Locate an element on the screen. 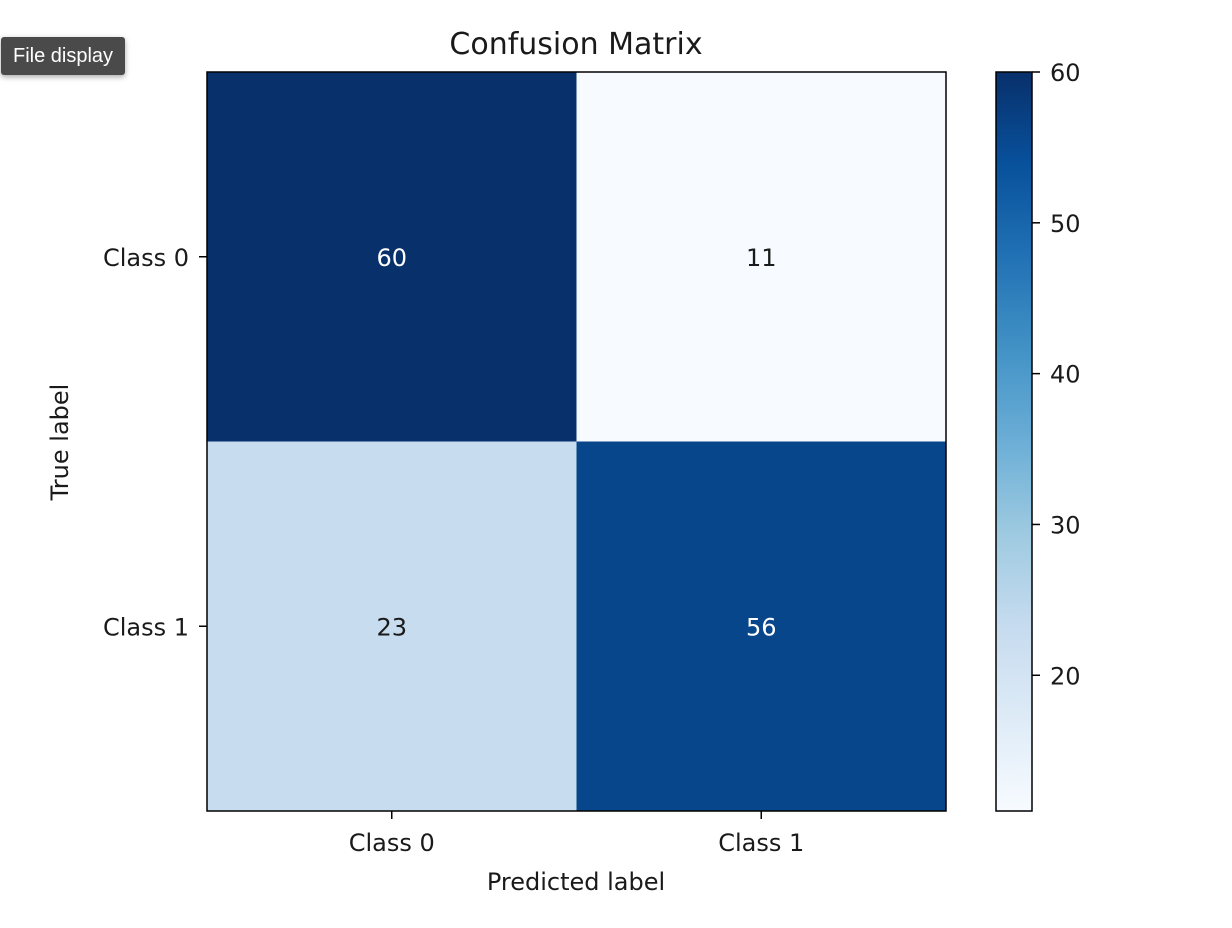 Image resolution: width=1232 pixels, height=928 pixels. y-axis-label: True label is located at coordinates (60, 443).